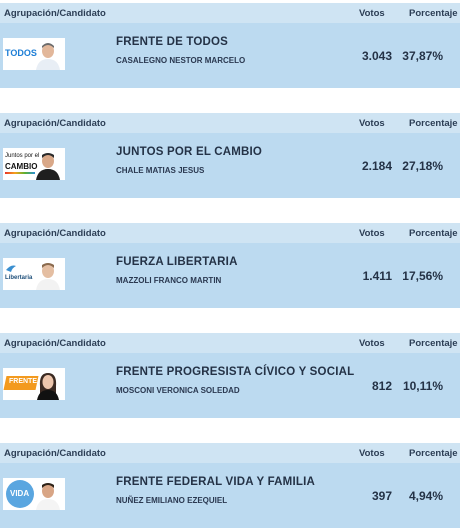  Describe the element at coordinates (376, 165) in the screenshot. I see `votes-value: 2.184` at that location.